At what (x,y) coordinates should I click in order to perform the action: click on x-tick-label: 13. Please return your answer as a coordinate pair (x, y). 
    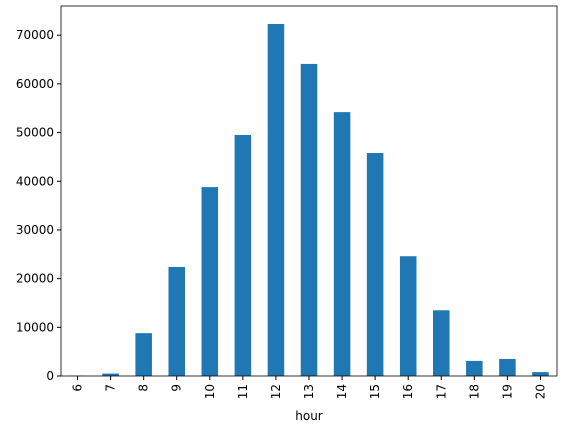
    Looking at the image, I should click on (309, 391).